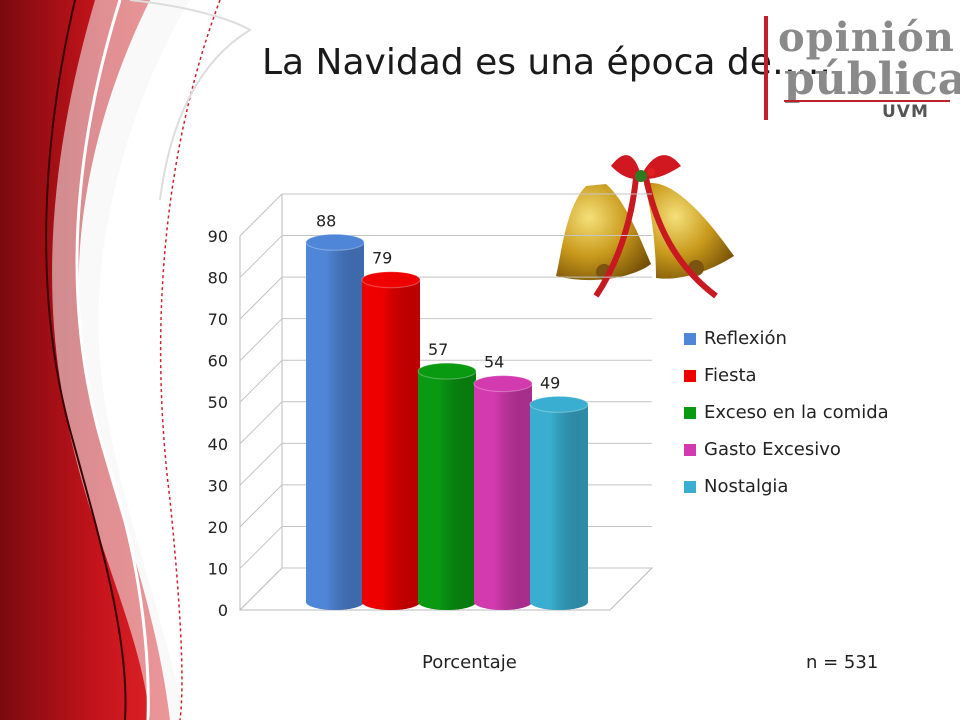 The image size is (960, 720). What do you see at coordinates (112, 360) in the screenshot?
I see `white-wave-line` at bounding box center [112, 360].